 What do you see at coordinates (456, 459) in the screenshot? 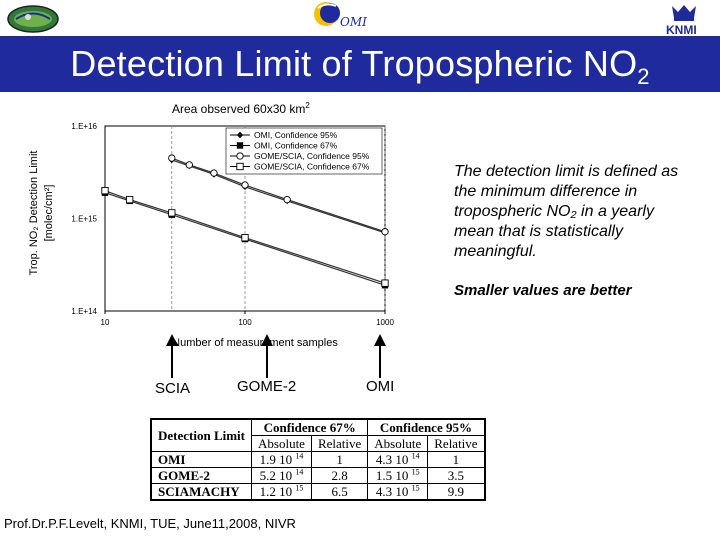
I see `cell-rel95: 1` at bounding box center [456, 459].